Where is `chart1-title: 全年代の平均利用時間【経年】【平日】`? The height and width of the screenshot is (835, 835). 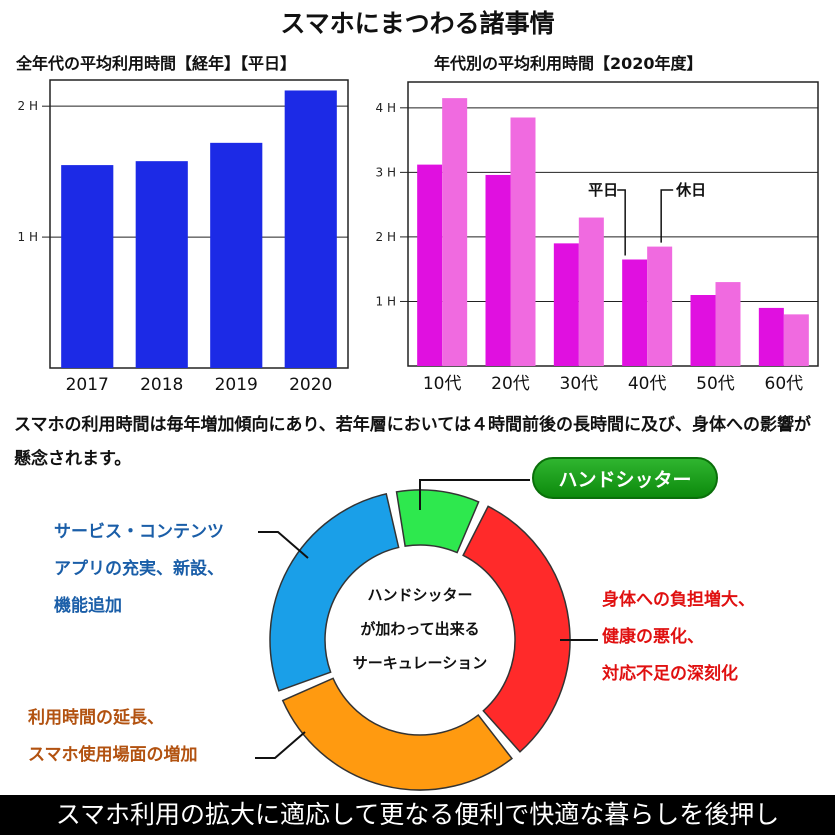 chart1-title: 全年代の平均利用時間【経年】【平日】 is located at coordinates (156, 63).